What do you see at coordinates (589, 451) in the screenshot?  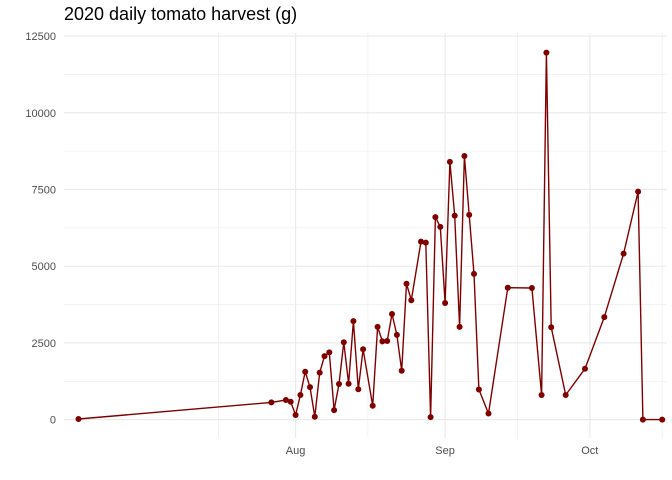 I see `x-tick-label: Oct` at bounding box center [589, 451].